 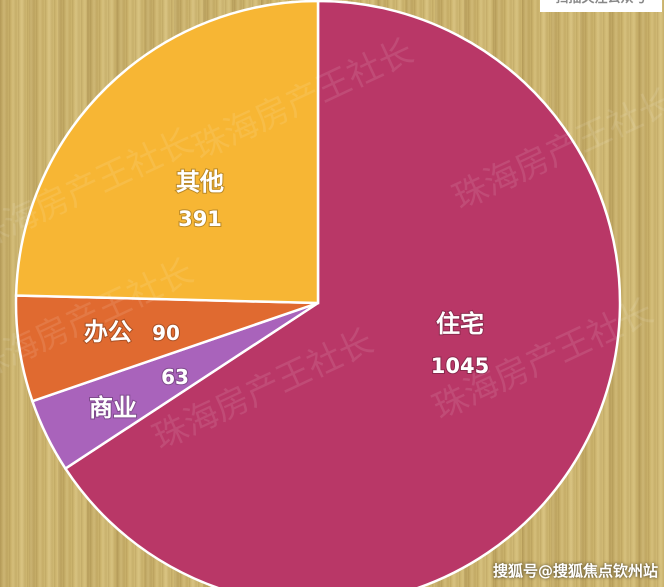 I want to click on slice-value-residential: 1045, so click(x=460, y=366).